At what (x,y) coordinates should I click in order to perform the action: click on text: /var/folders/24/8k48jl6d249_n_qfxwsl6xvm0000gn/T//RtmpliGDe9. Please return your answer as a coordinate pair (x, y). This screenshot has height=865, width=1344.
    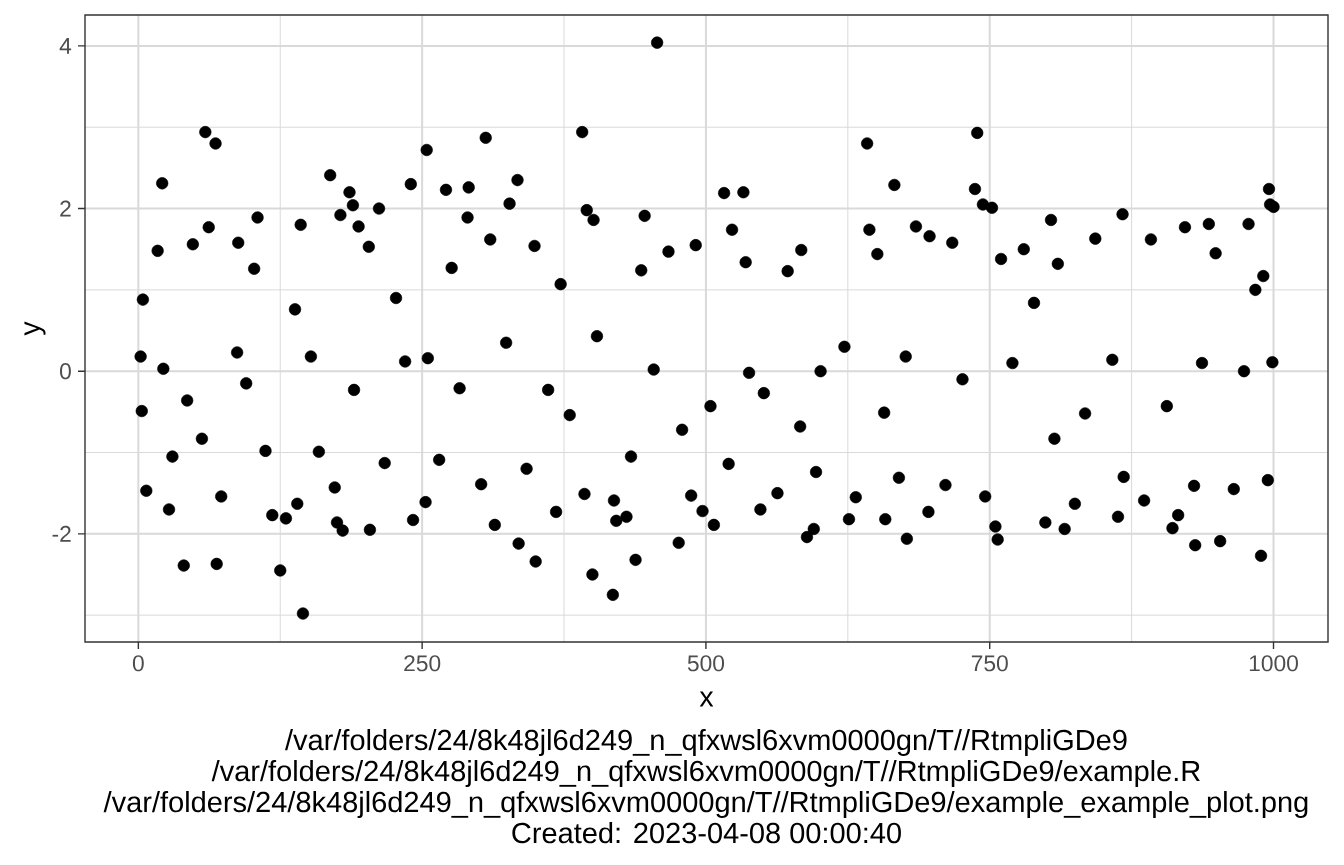
    Looking at the image, I should click on (705, 742).